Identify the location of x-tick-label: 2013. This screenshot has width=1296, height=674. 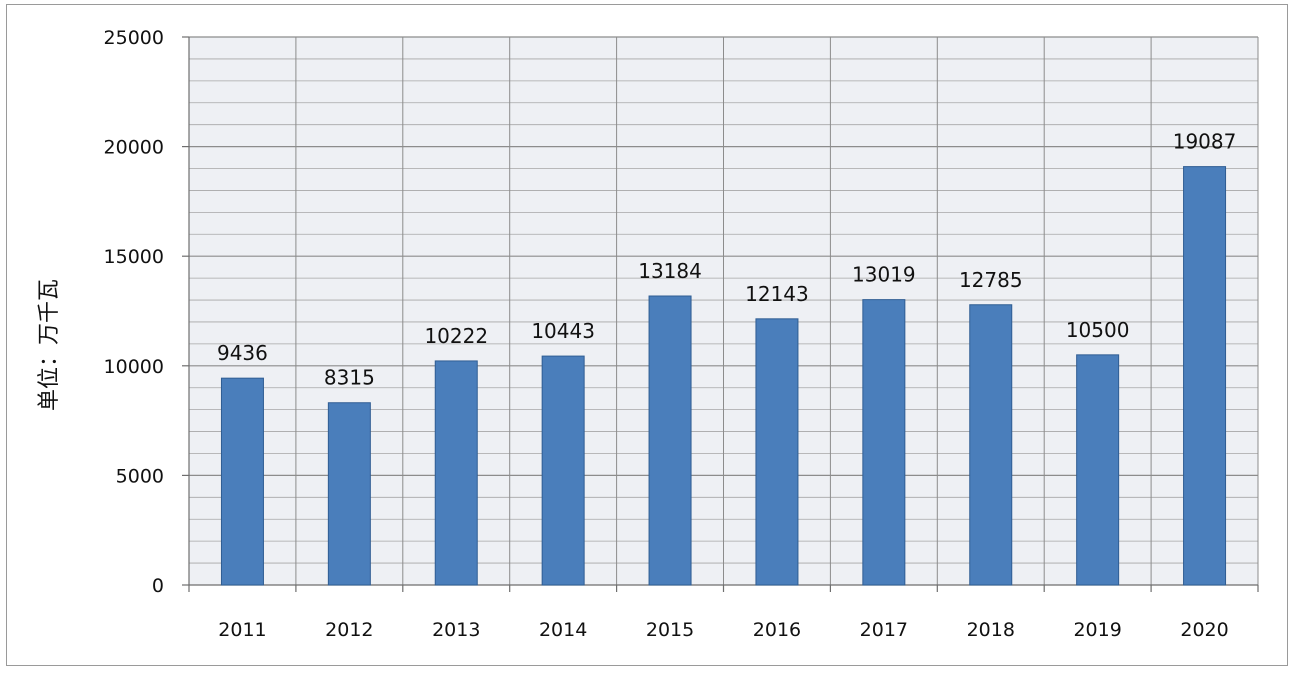
(456, 630).